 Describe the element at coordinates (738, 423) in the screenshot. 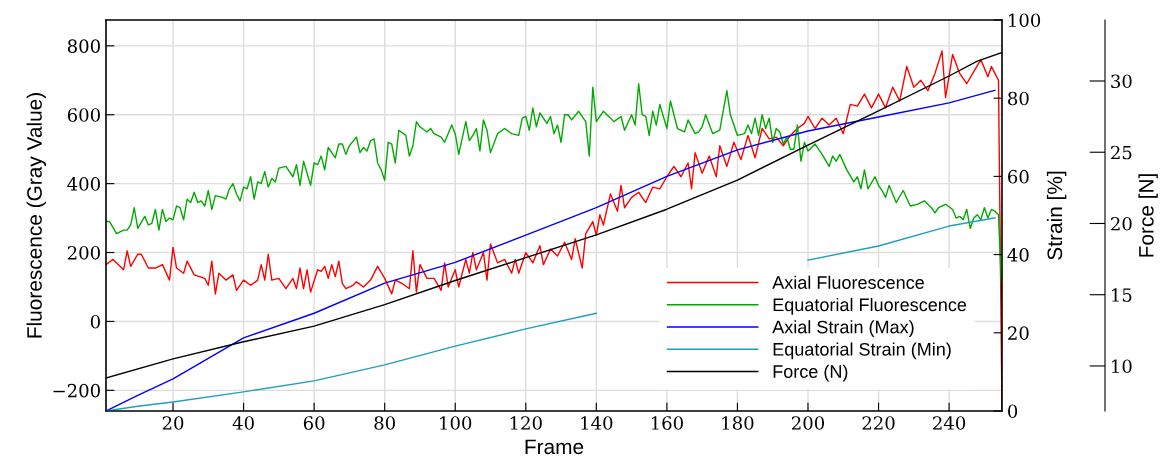

I see `x-tick-label: 180` at that location.